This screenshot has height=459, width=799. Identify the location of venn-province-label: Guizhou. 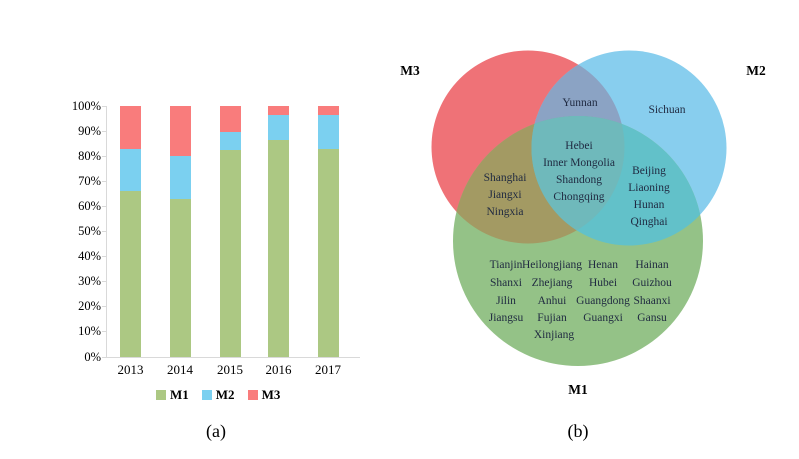
(652, 283).